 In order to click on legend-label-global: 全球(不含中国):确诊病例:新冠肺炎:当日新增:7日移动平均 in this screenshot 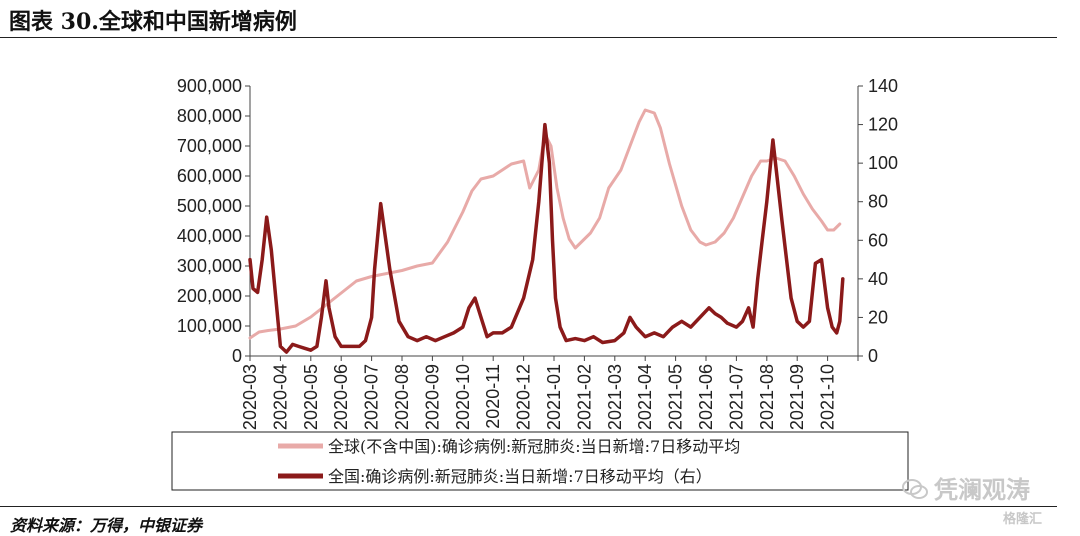, I will do `click(534, 446)`.